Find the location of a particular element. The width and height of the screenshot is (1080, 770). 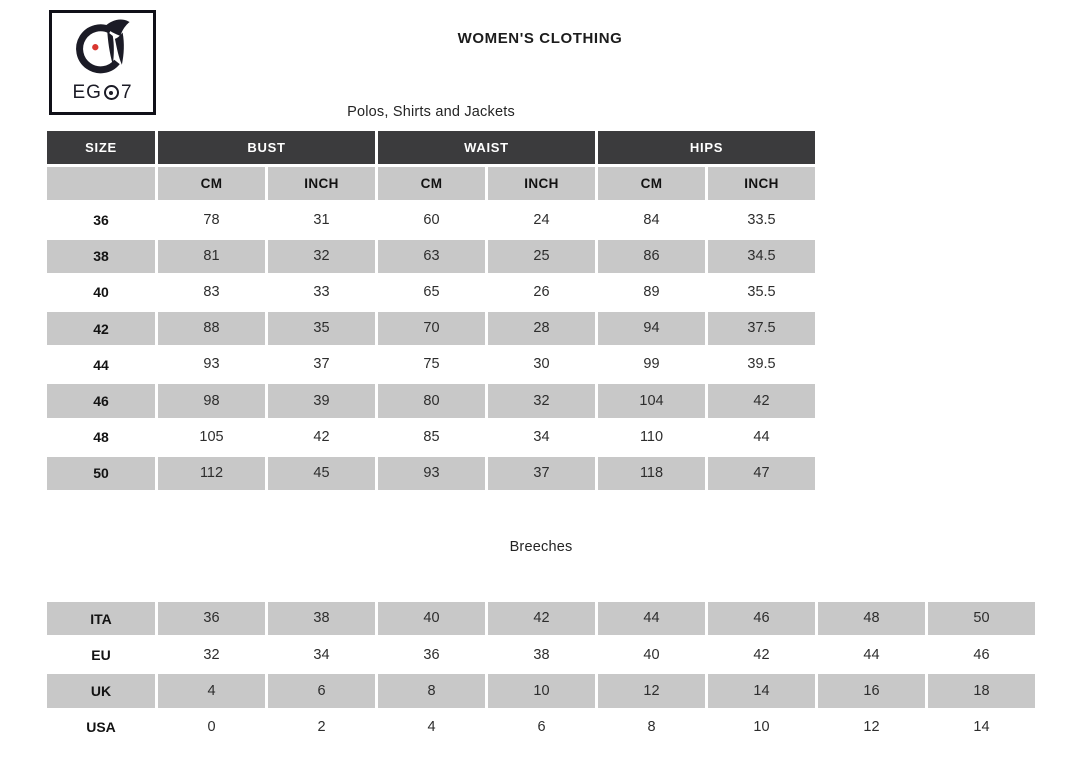

measurement-cell: 60 is located at coordinates (431, 219).